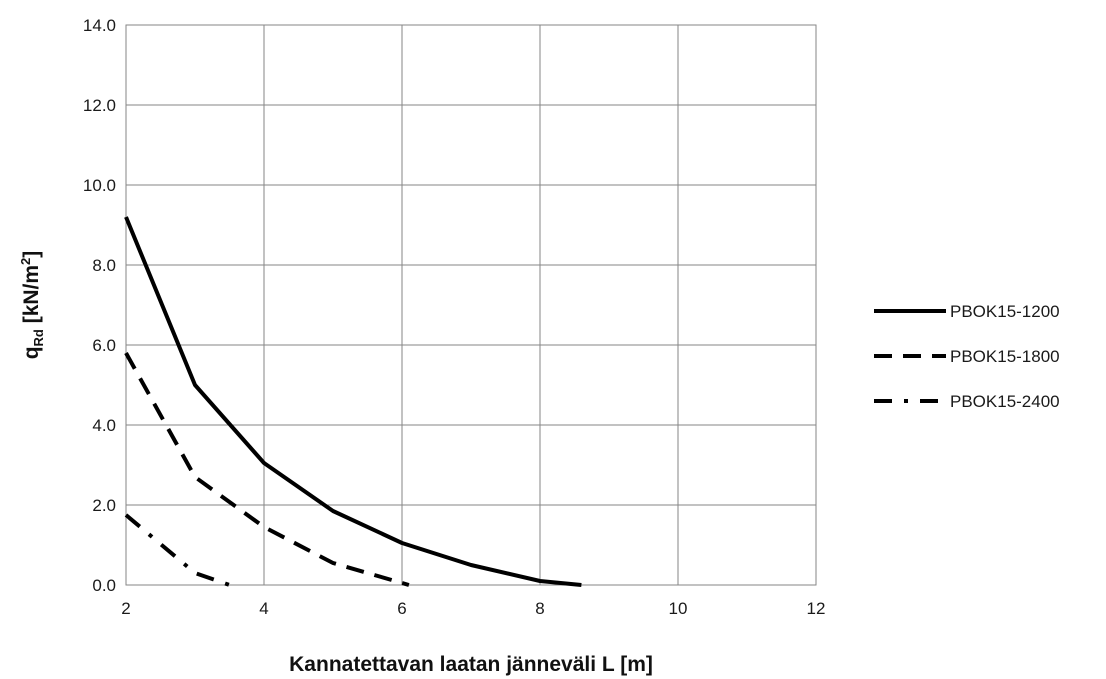 The image size is (1106, 679). Describe the element at coordinates (104, 505) in the screenshot. I see `y-tick-label: 2.0` at that location.